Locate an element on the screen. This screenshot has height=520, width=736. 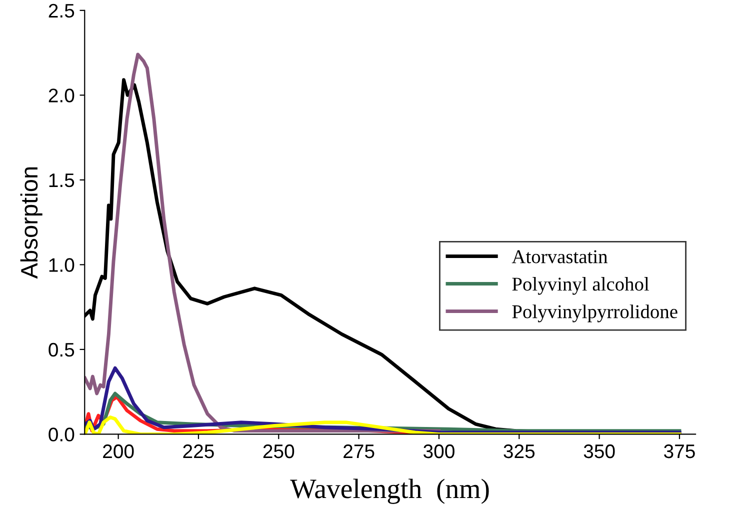
y-axis-title: Absorption is located at coordinates (31, 223).